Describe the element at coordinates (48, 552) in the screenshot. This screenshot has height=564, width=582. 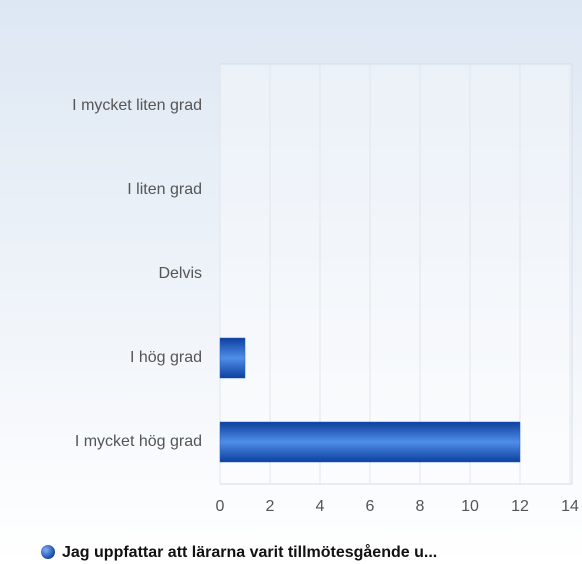
I see `legend-marker` at that location.